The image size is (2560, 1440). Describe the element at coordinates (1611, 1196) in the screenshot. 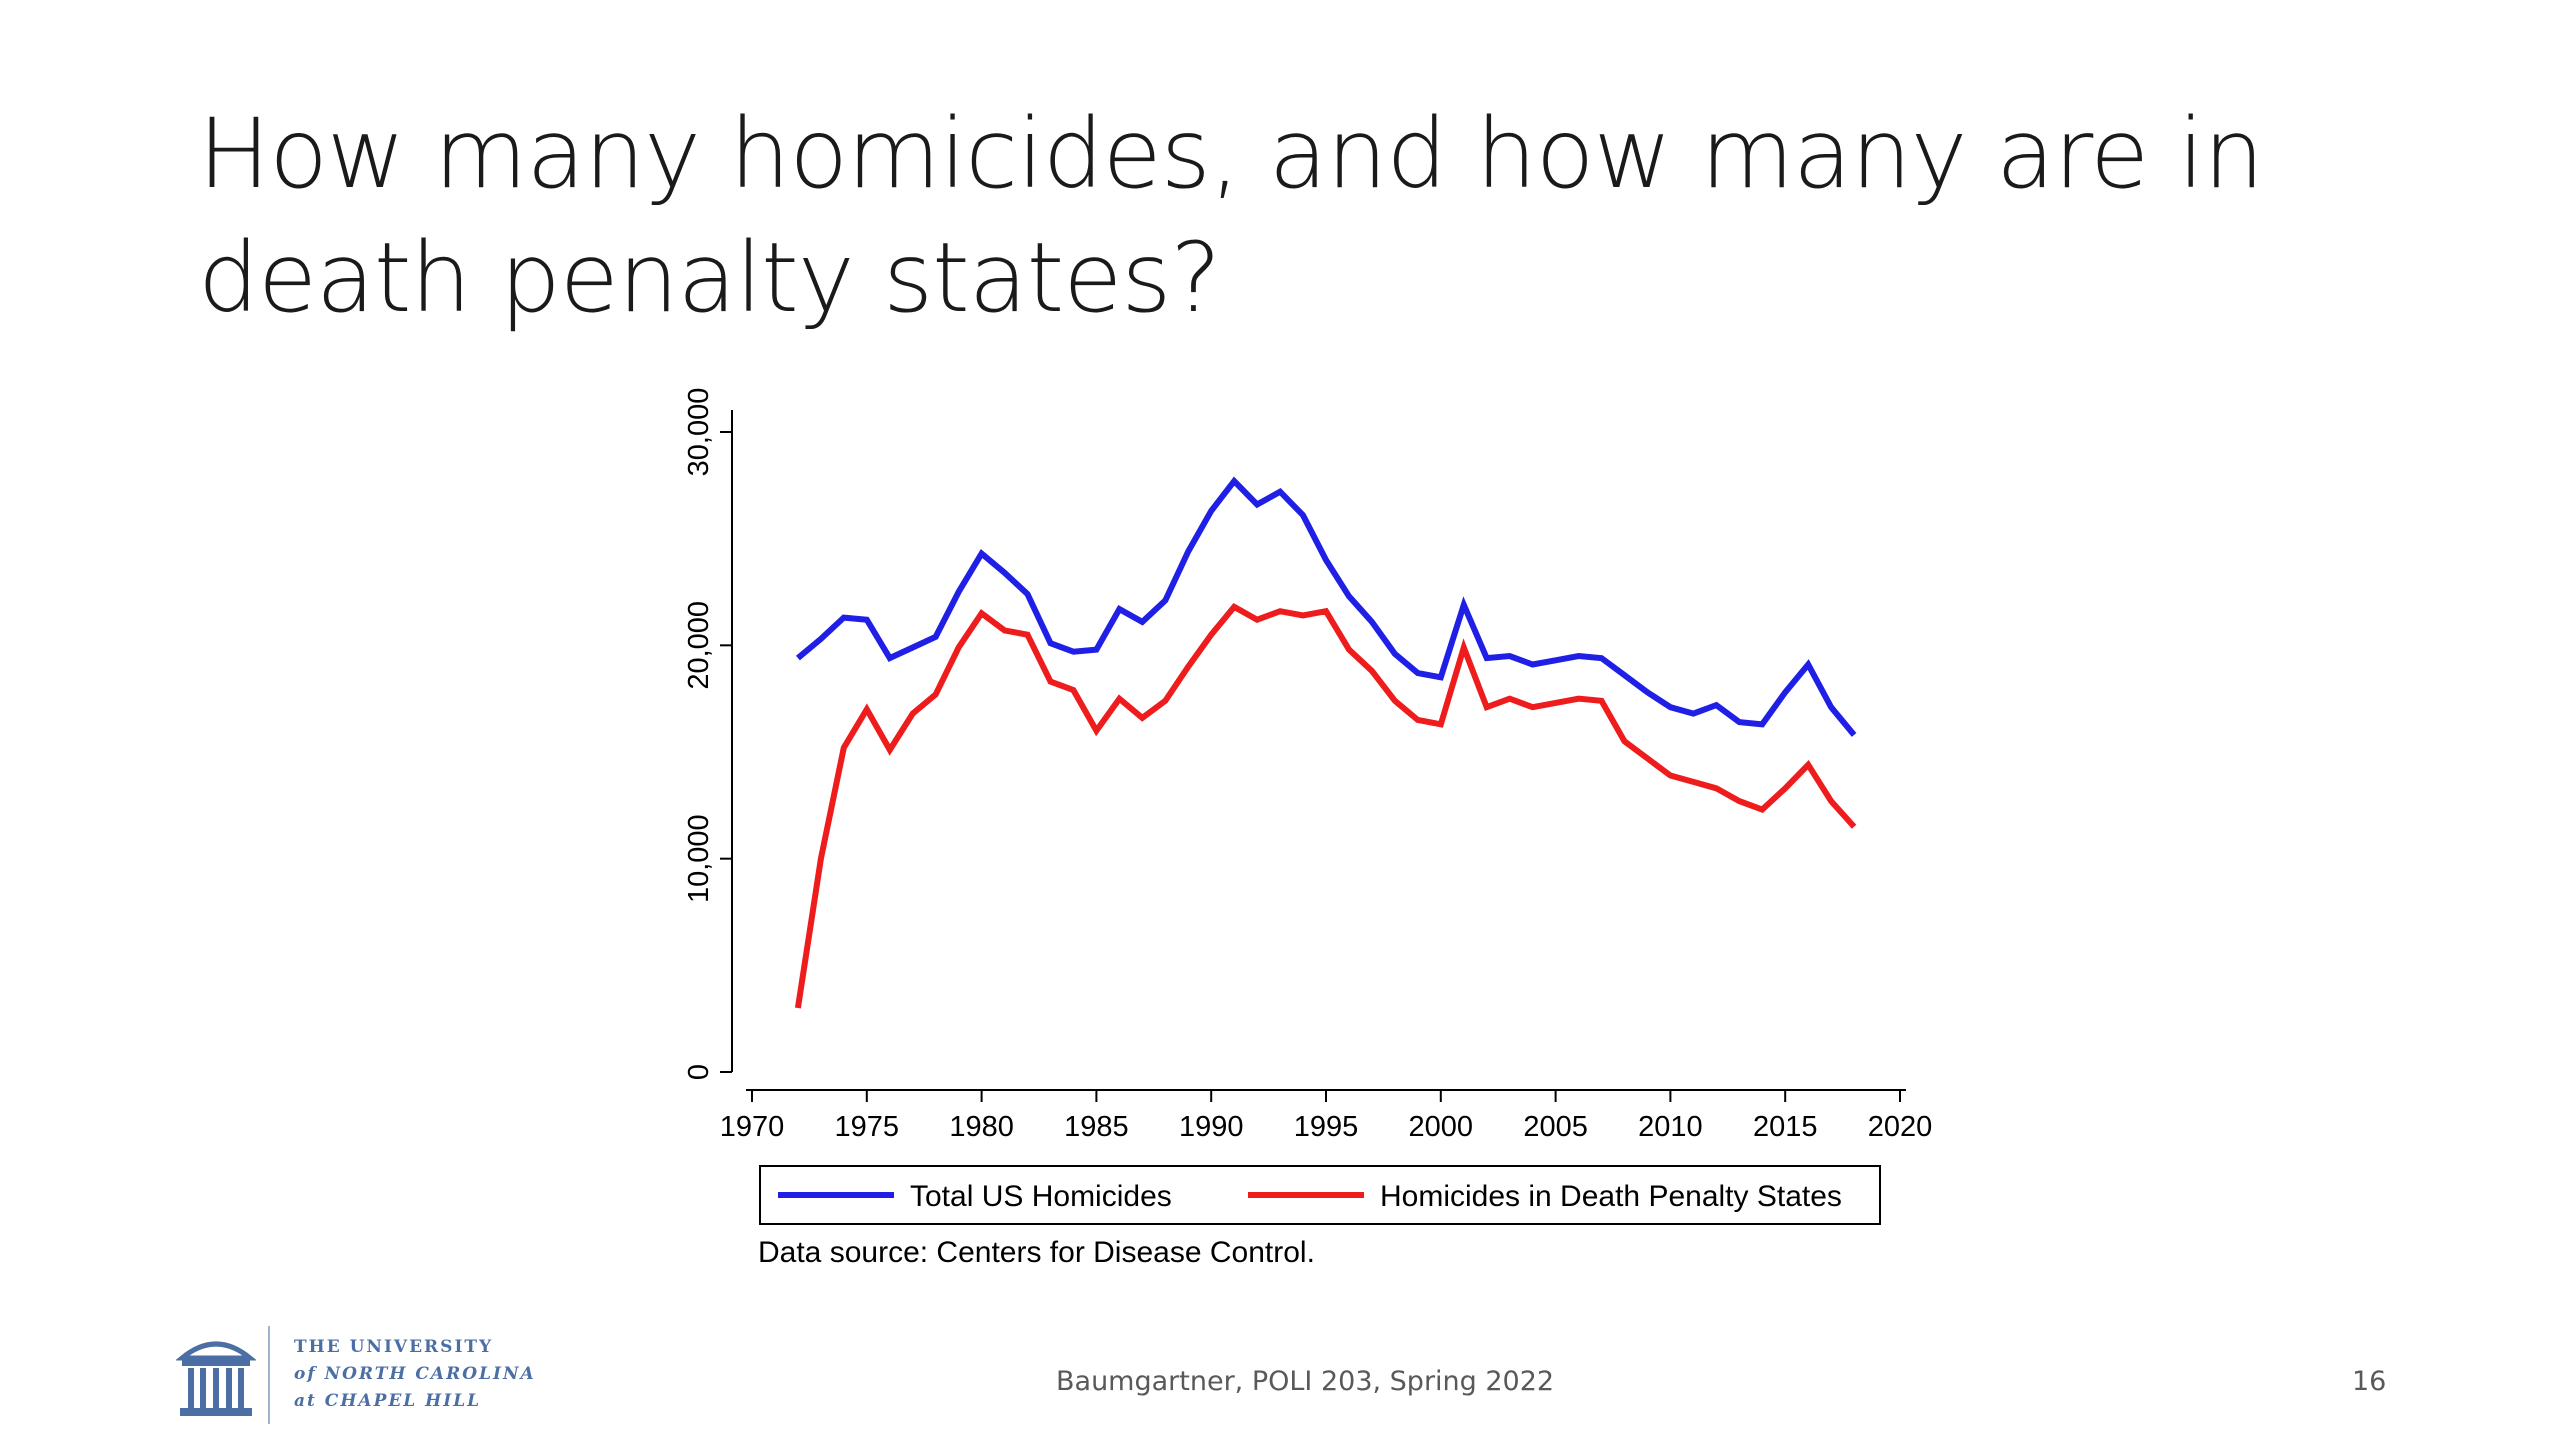

I see `legend-label-dp: Homicides in Death Penalty States` at that location.